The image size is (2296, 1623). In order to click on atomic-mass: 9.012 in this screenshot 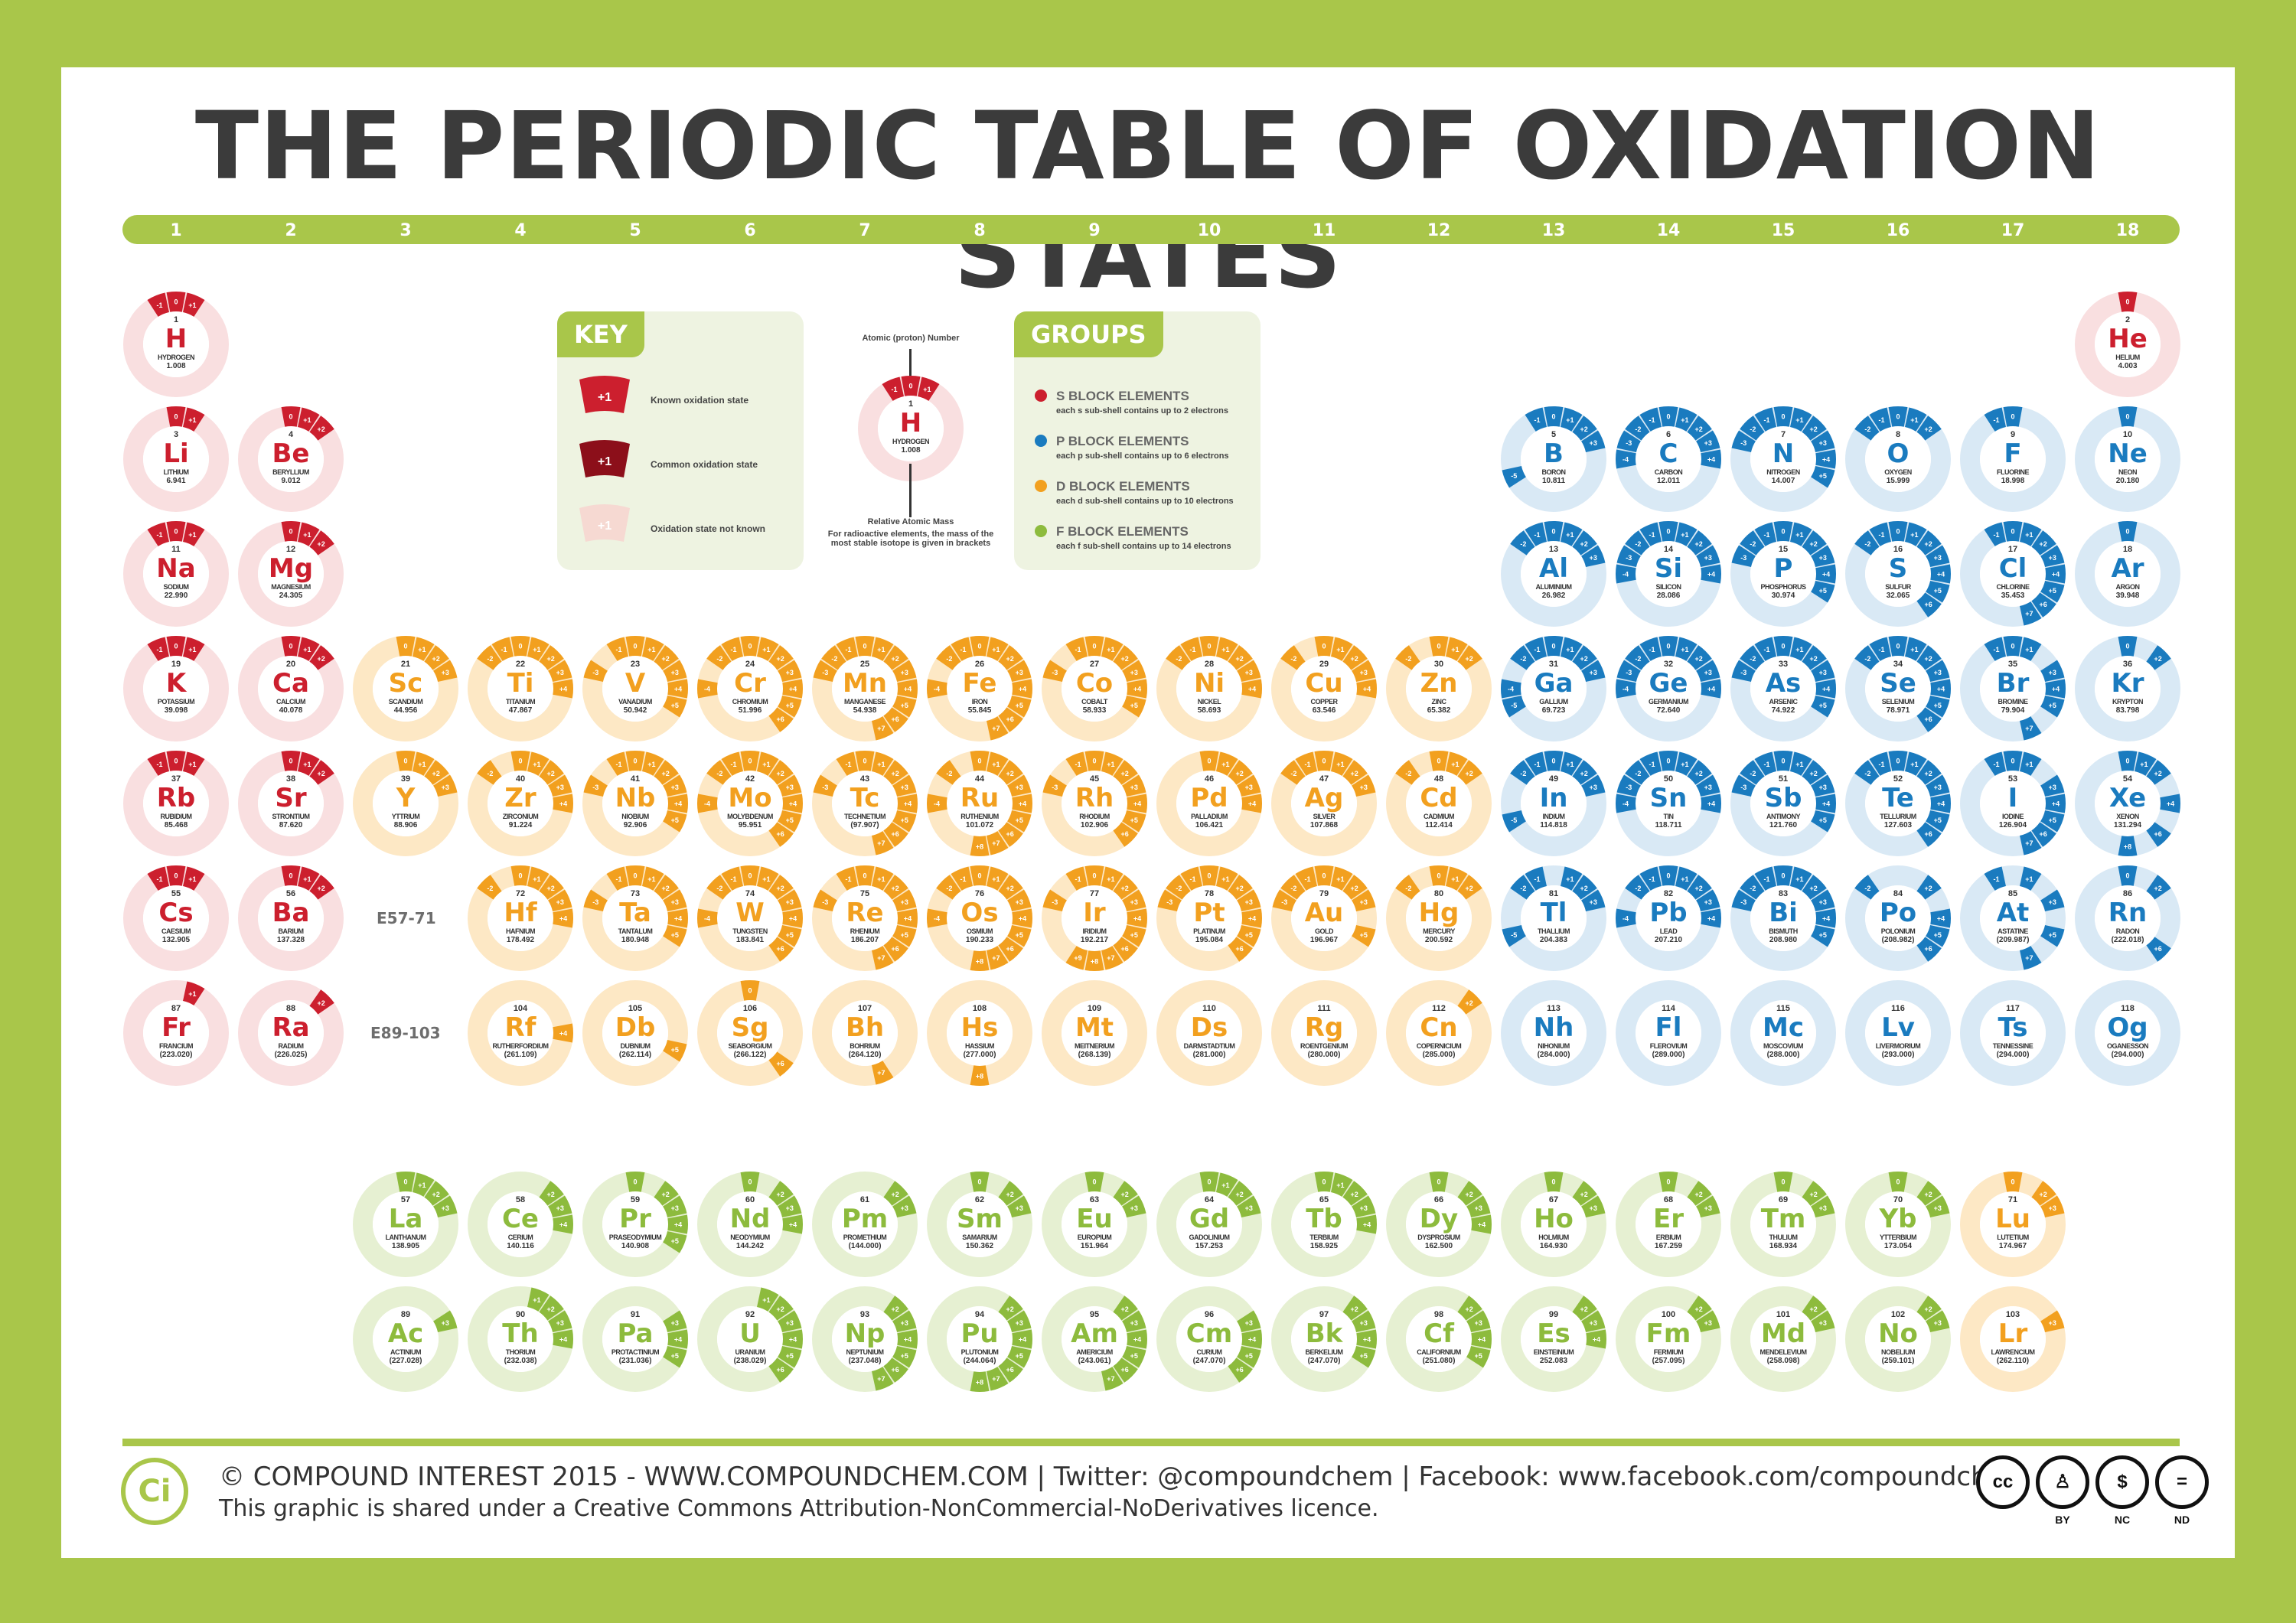, I will do `click(291, 481)`.